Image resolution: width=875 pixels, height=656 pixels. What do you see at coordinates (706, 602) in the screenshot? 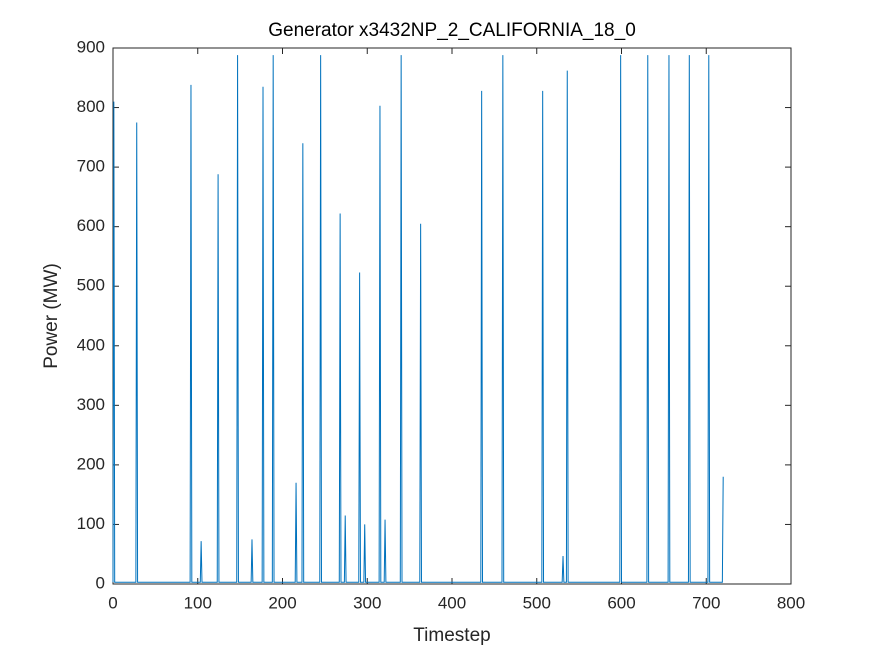
I see `x-tick-label: 700` at bounding box center [706, 602].